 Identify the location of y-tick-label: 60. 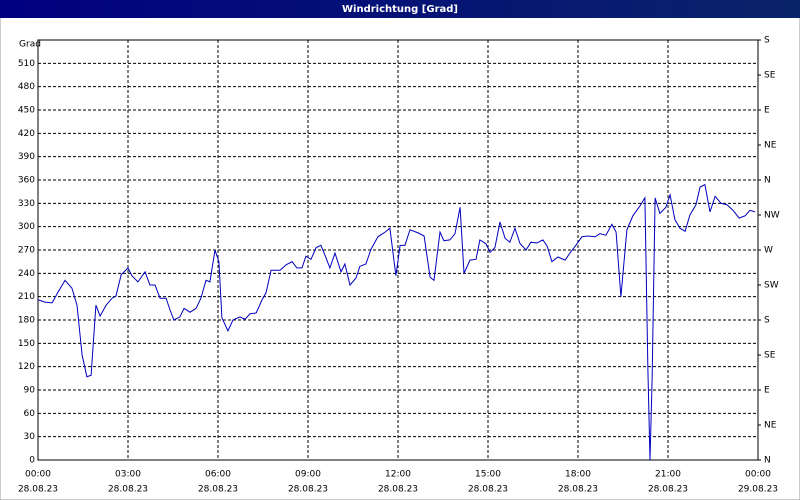
(30, 414).